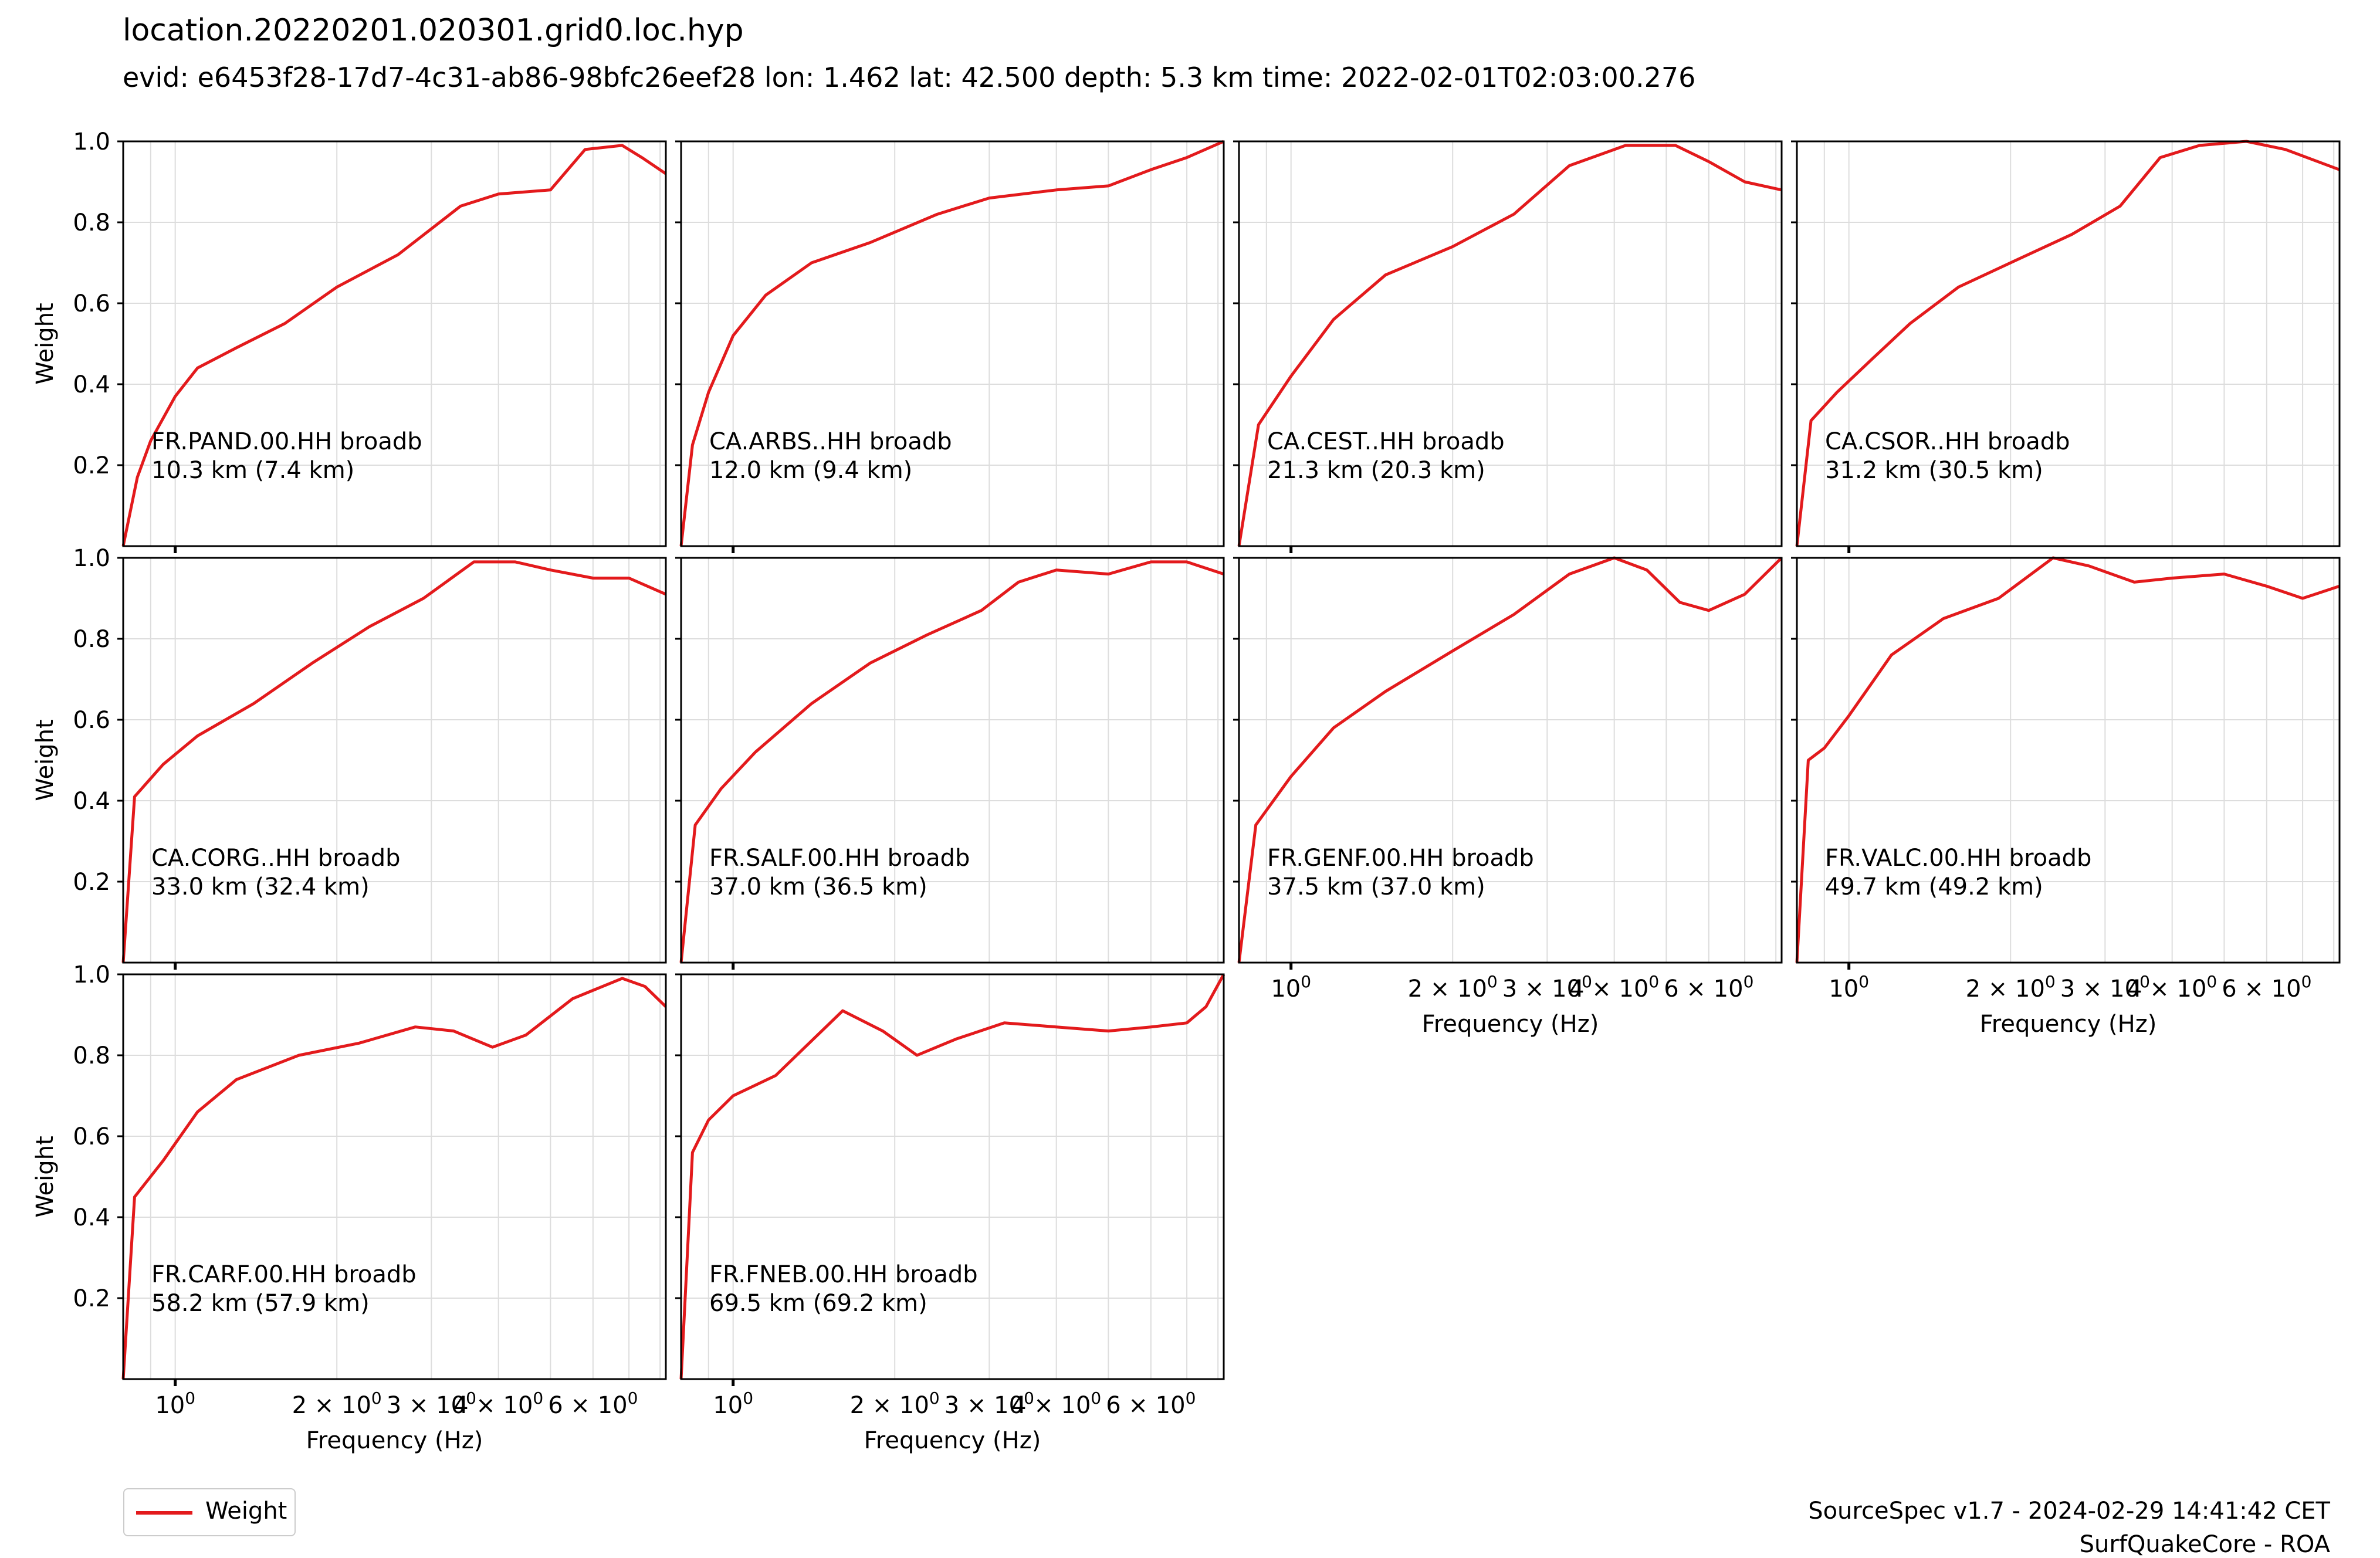  Describe the element at coordinates (818, 1303) in the screenshot. I see `station-distance: 69.5 km (69.2 km)` at that location.